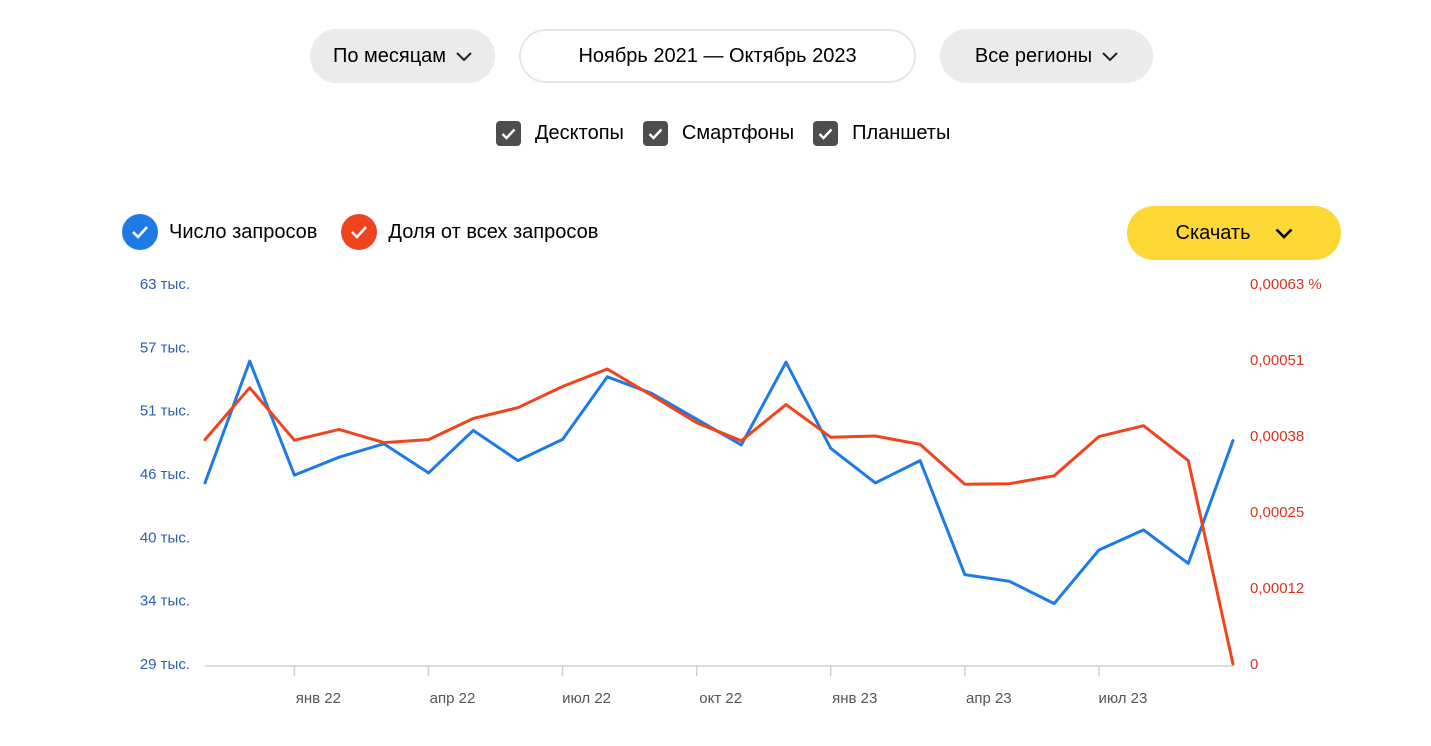 The width and height of the screenshot is (1431, 746). I want to click on metric-toggle-queries: Число запросов, so click(219, 232).